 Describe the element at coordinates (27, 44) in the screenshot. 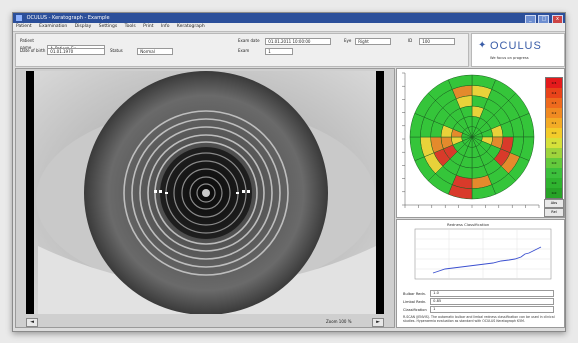

I see `patient-name-label: Patient name` at that location.